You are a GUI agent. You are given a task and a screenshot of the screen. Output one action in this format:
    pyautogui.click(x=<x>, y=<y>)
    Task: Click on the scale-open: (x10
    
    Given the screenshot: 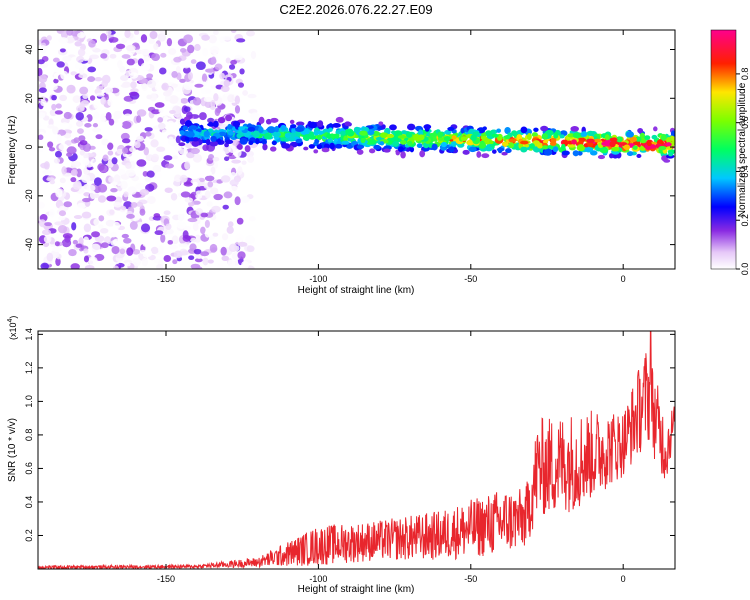 What is the action you would take?
    pyautogui.click(x=13, y=331)
    